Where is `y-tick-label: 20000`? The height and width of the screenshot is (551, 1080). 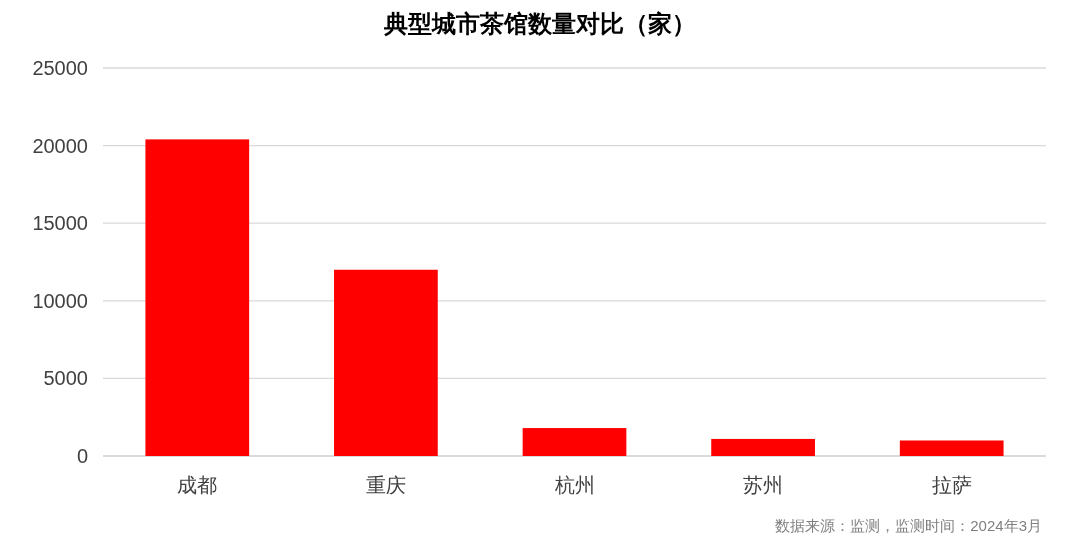 y-tick-label: 20000 is located at coordinates (60, 145).